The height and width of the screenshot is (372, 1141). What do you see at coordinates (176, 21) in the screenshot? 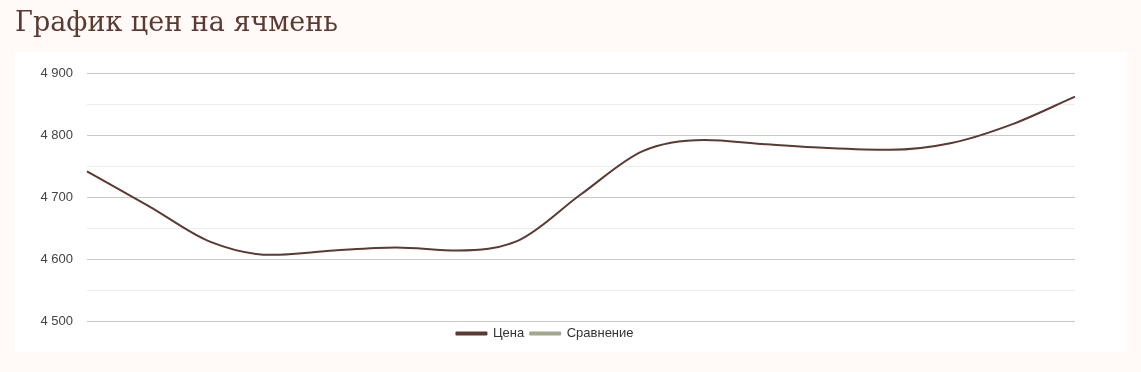
I see `chart-title: График цен на ячмень` at bounding box center [176, 21].